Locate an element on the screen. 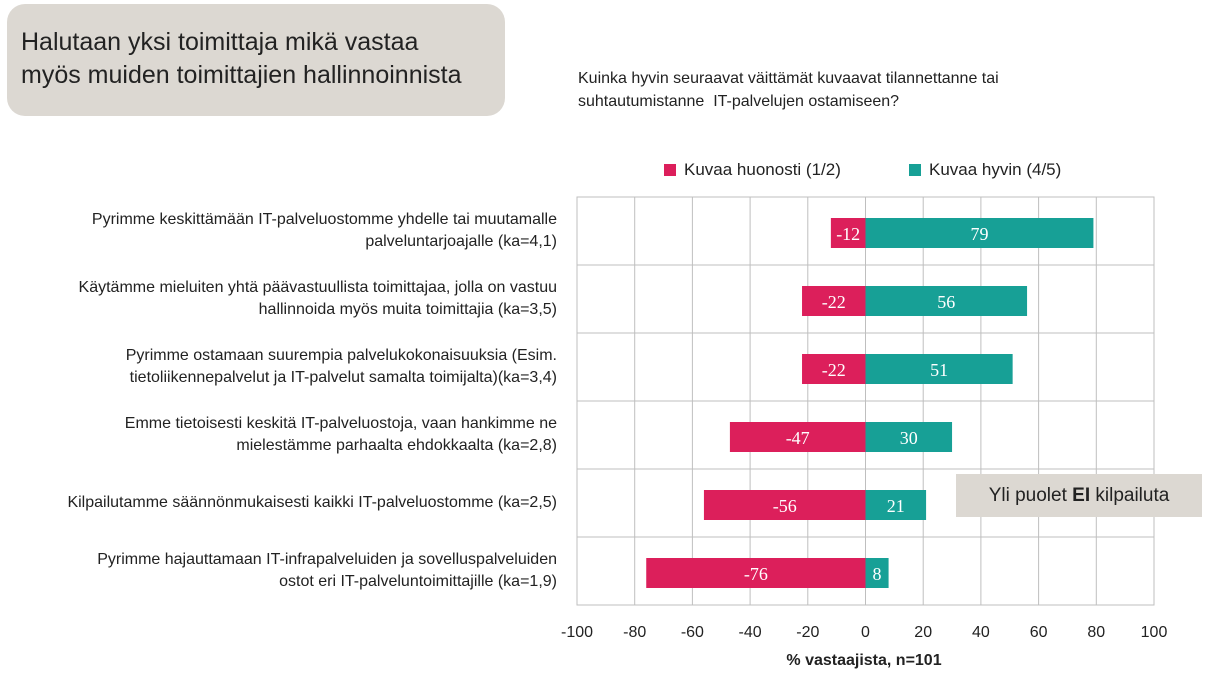 Image resolution: width=1211 pixels, height=674 pixels. x-tick-label: 0 is located at coordinates (865, 632).